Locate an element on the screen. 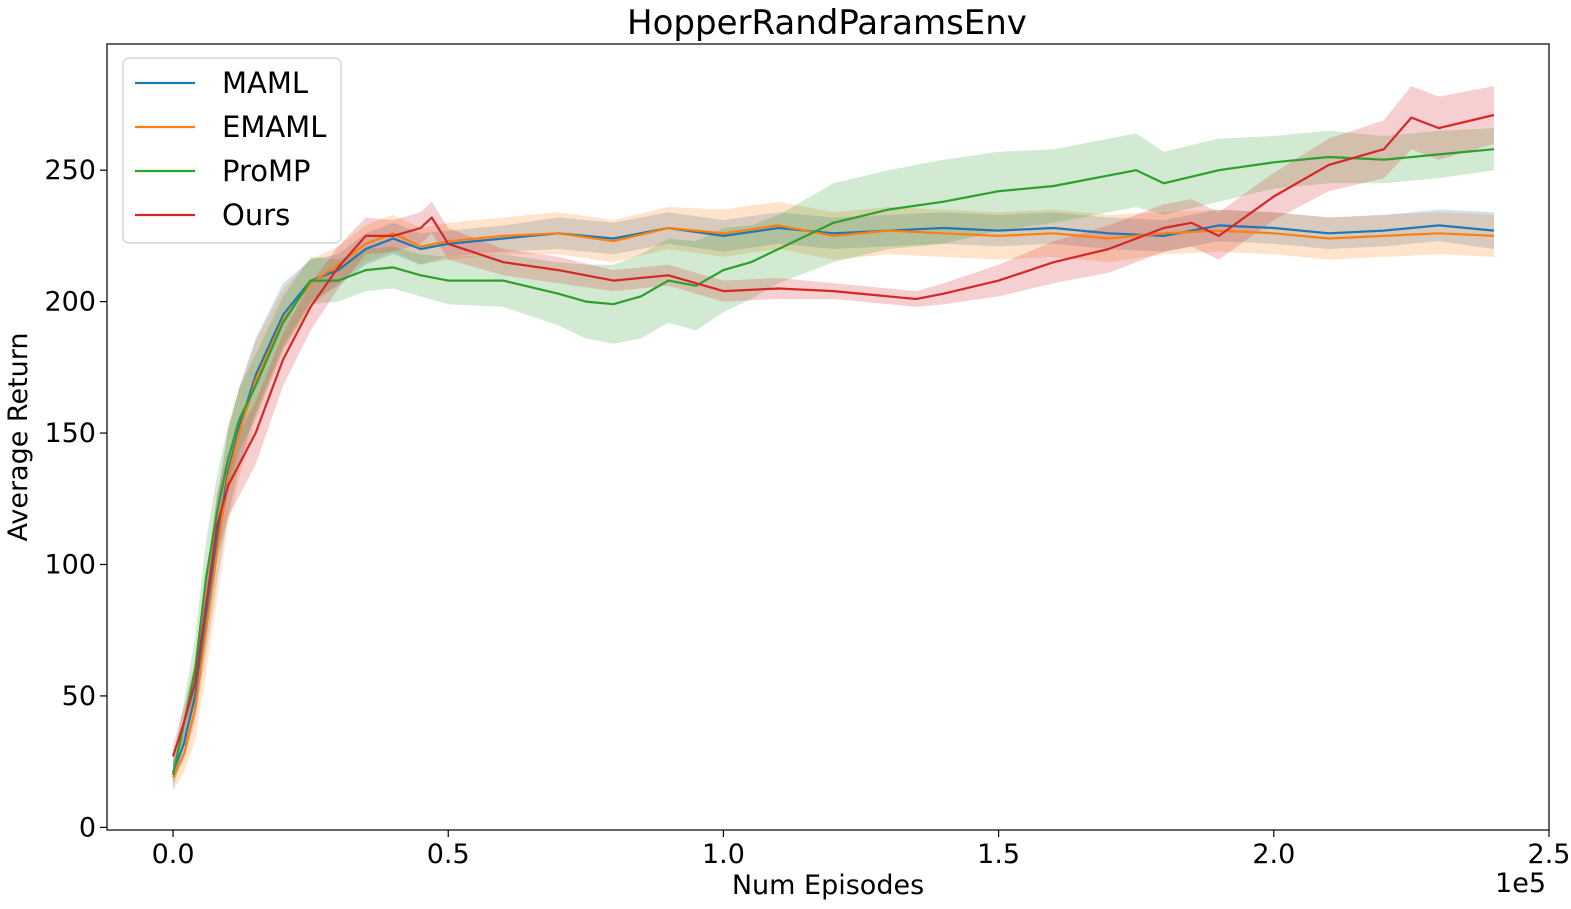  x-tick-label: 2.5 is located at coordinates (1549, 854).